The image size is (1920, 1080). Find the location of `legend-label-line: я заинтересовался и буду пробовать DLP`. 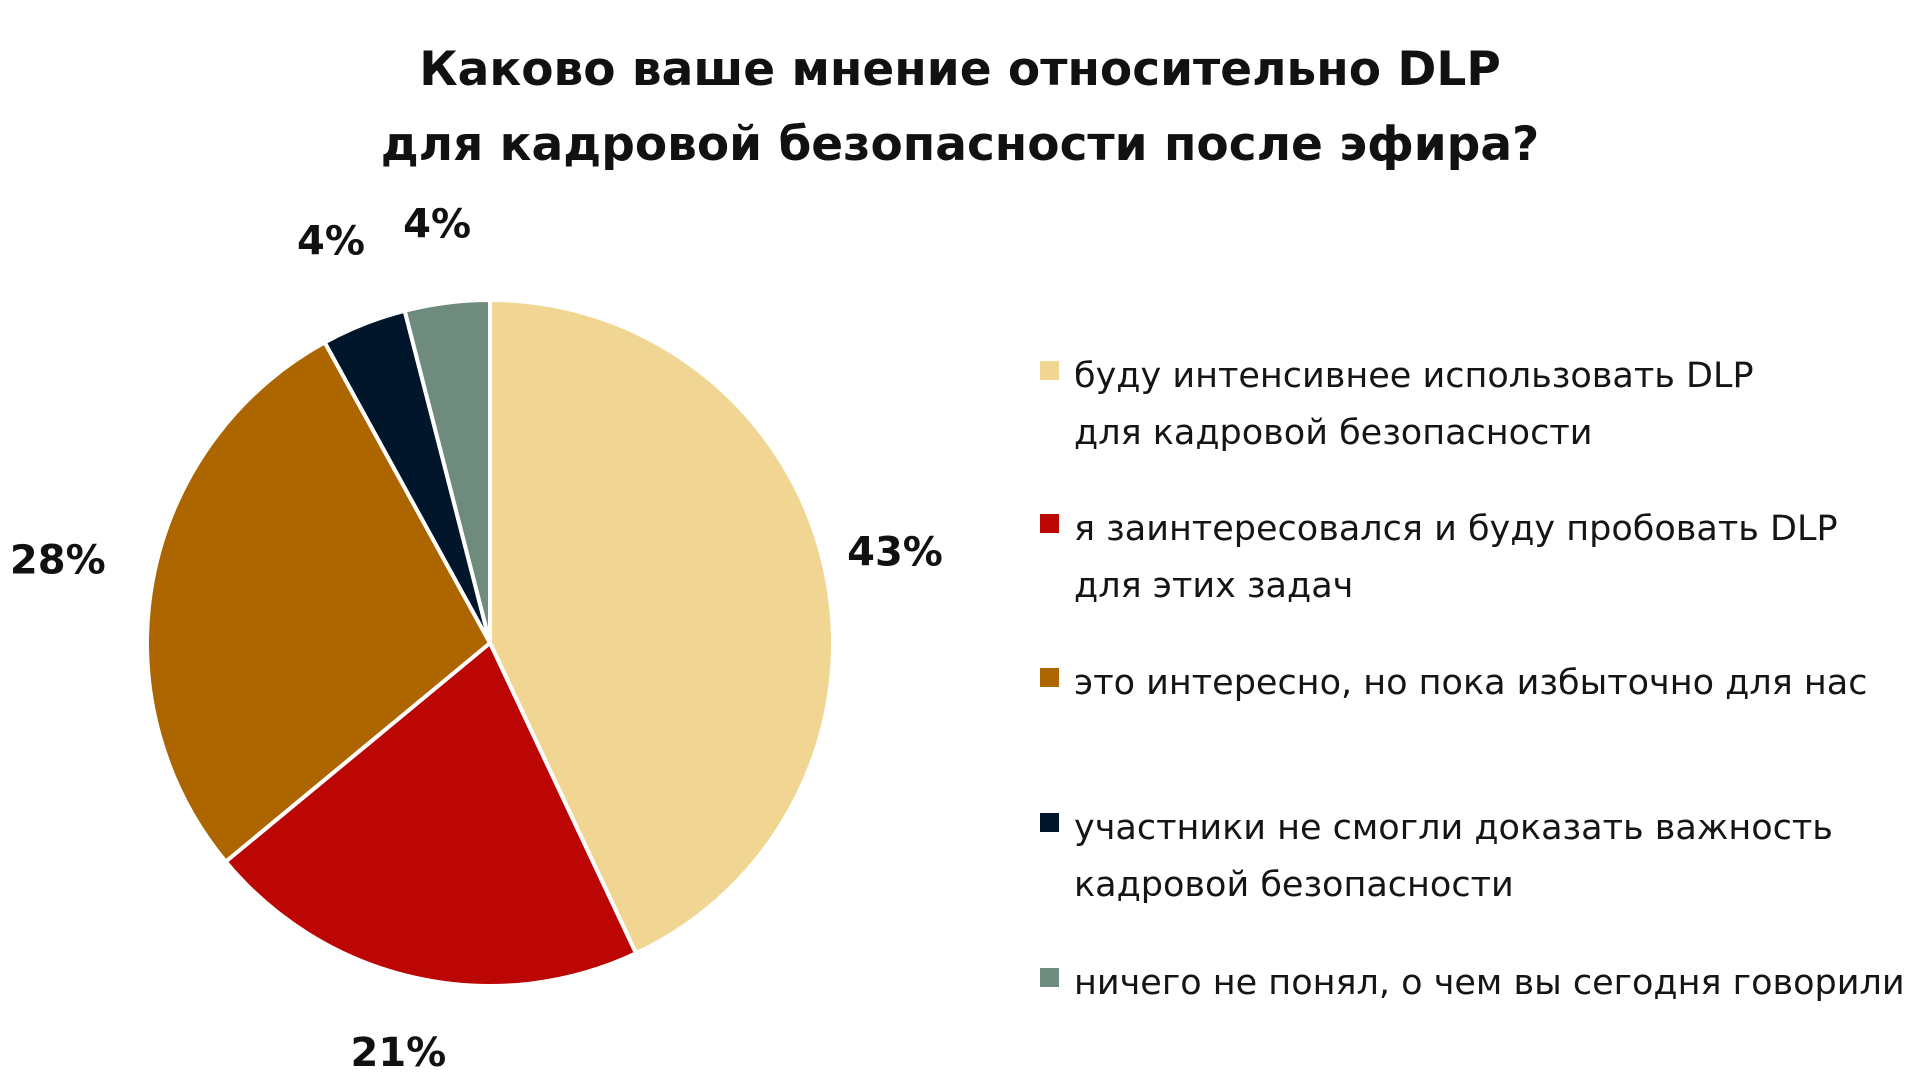

legend-label-line: я заинтересовался и буду пробовать DLP is located at coordinates (1456, 529).